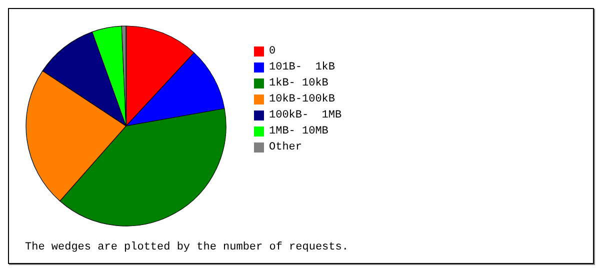 The image size is (600, 270). I want to click on legend-label: 1kB- 10kB, so click(299, 84).